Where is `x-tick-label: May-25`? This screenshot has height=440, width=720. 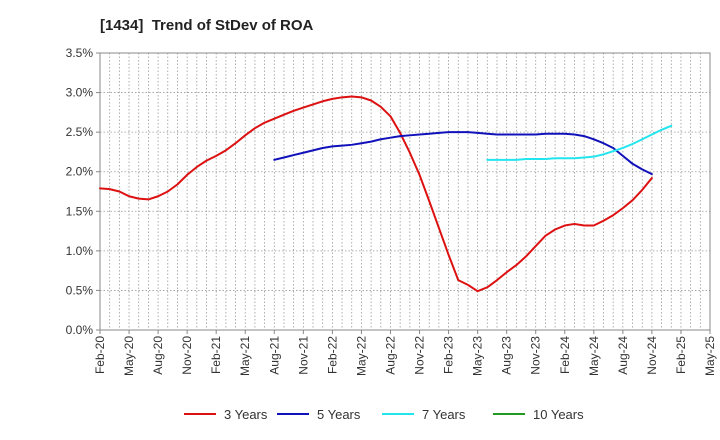 x-tick-label: May-25 is located at coordinates (710, 356).